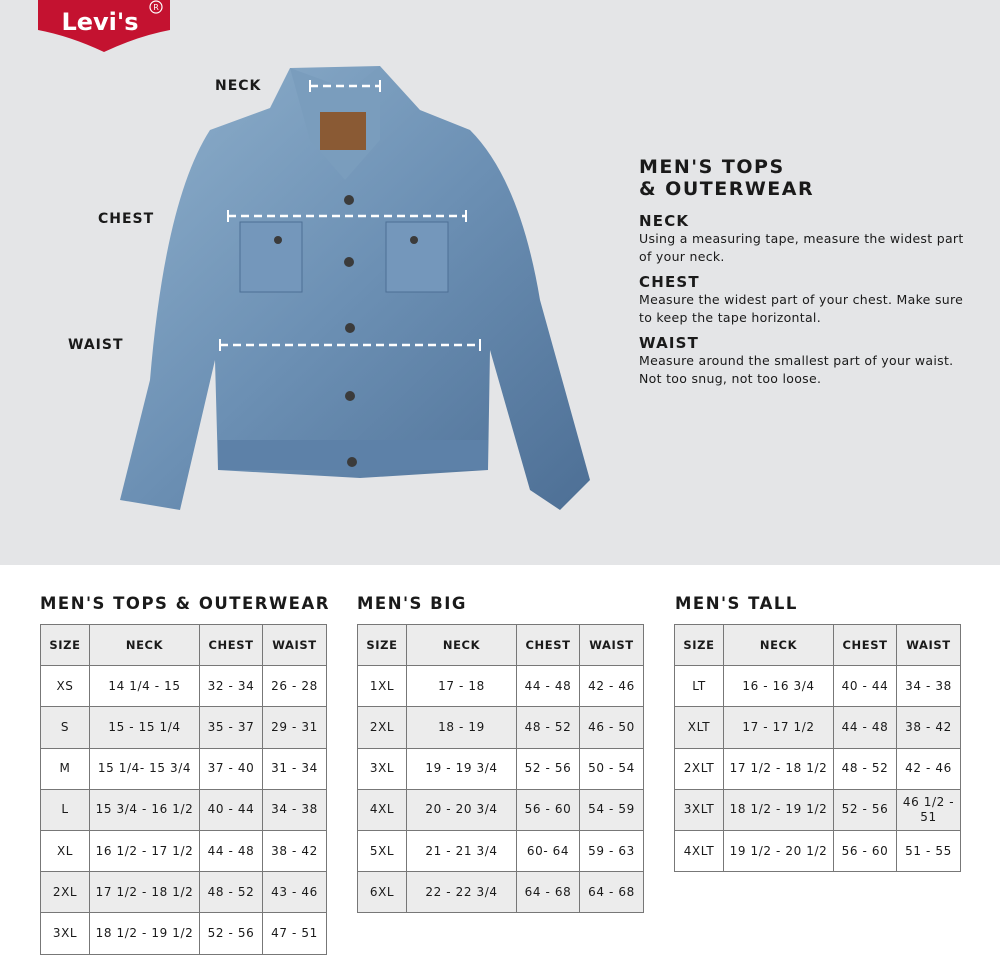 The height and width of the screenshot is (956, 1000). What do you see at coordinates (65, 727) in the screenshot?
I see `table-cell: S` at bounding box center [65, 727].